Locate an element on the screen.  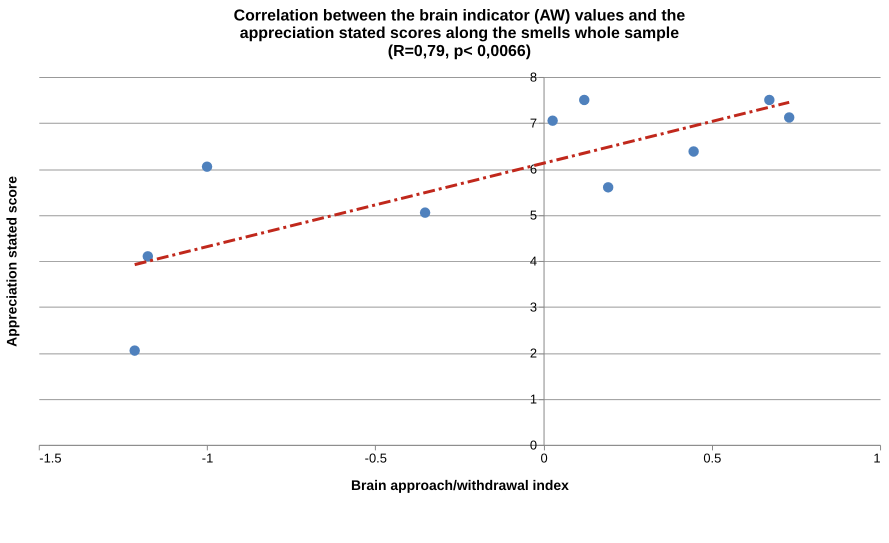
x-tick-label: 0 is located at coordinates (544, 458).